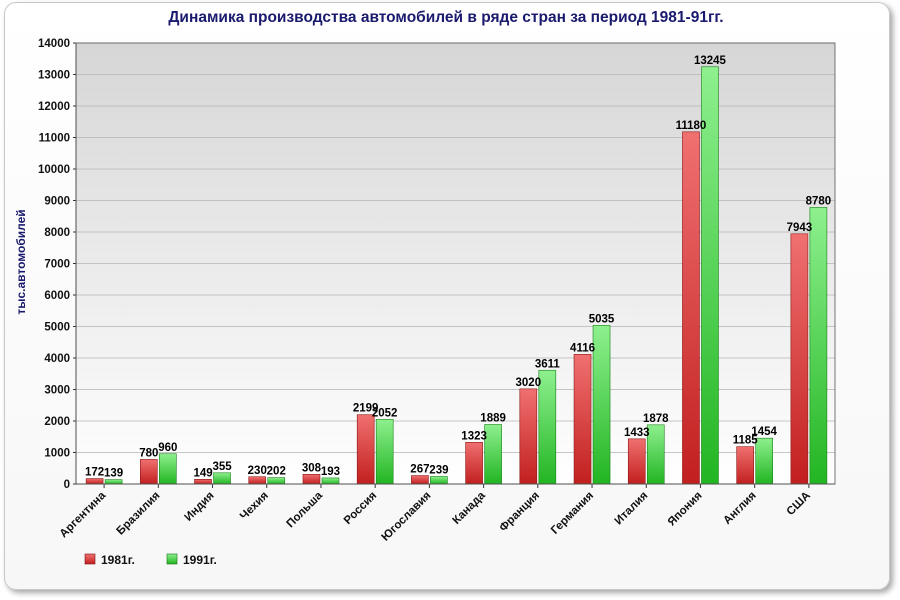 The height and width of the screenshot is (600, 900). Describe the element at coordinates (470, 508) in the screenshot. I see `x-category-label: Канада` at that location.